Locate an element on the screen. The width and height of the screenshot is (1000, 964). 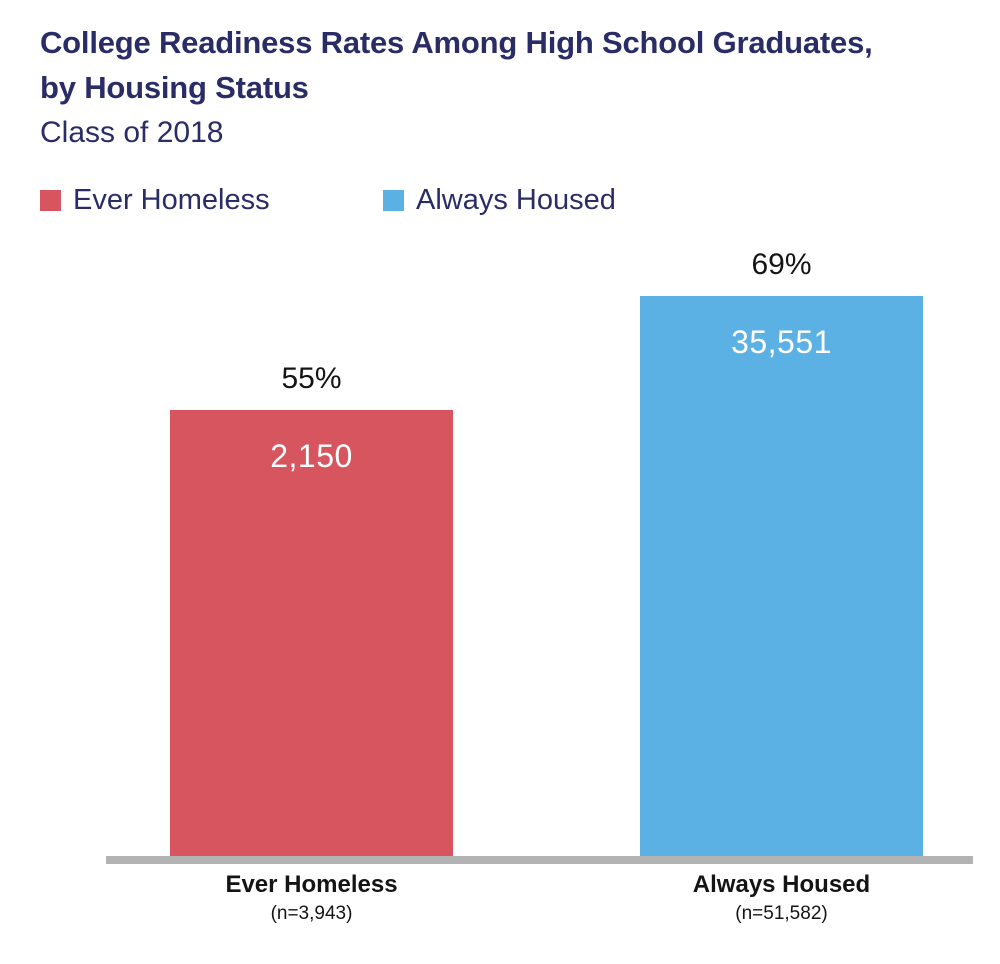
sample-size-ever-homeless: (n=3,943) is located at coordinates (311, 914).